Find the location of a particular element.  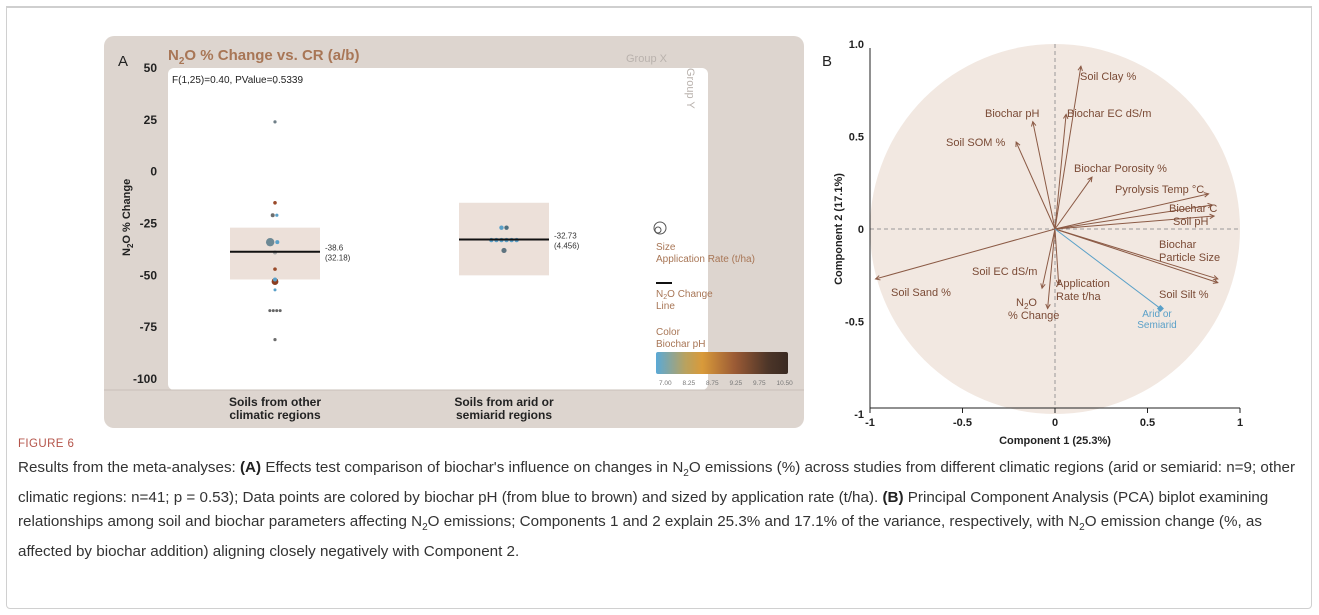

legend-line-title: N2O Change is located at coordinates (684, 295).